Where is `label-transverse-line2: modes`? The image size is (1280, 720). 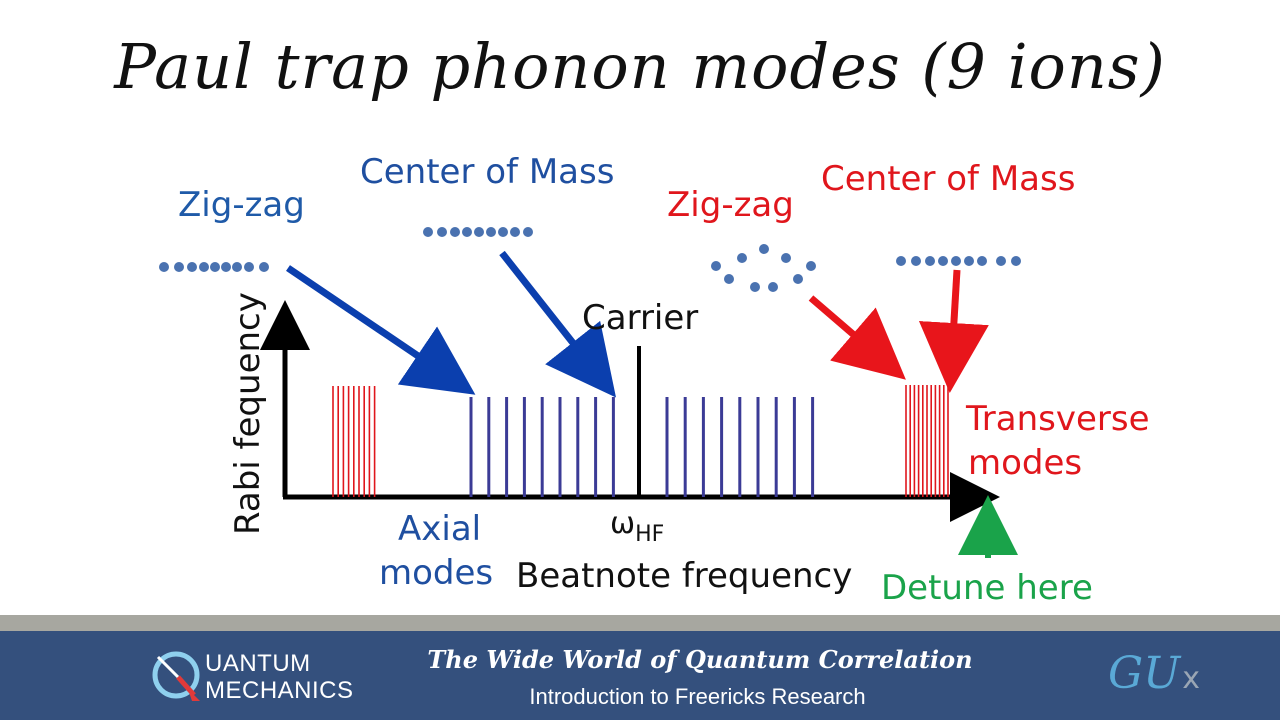
label-transverse-line2: modes is located at coordinates (1025, 463).